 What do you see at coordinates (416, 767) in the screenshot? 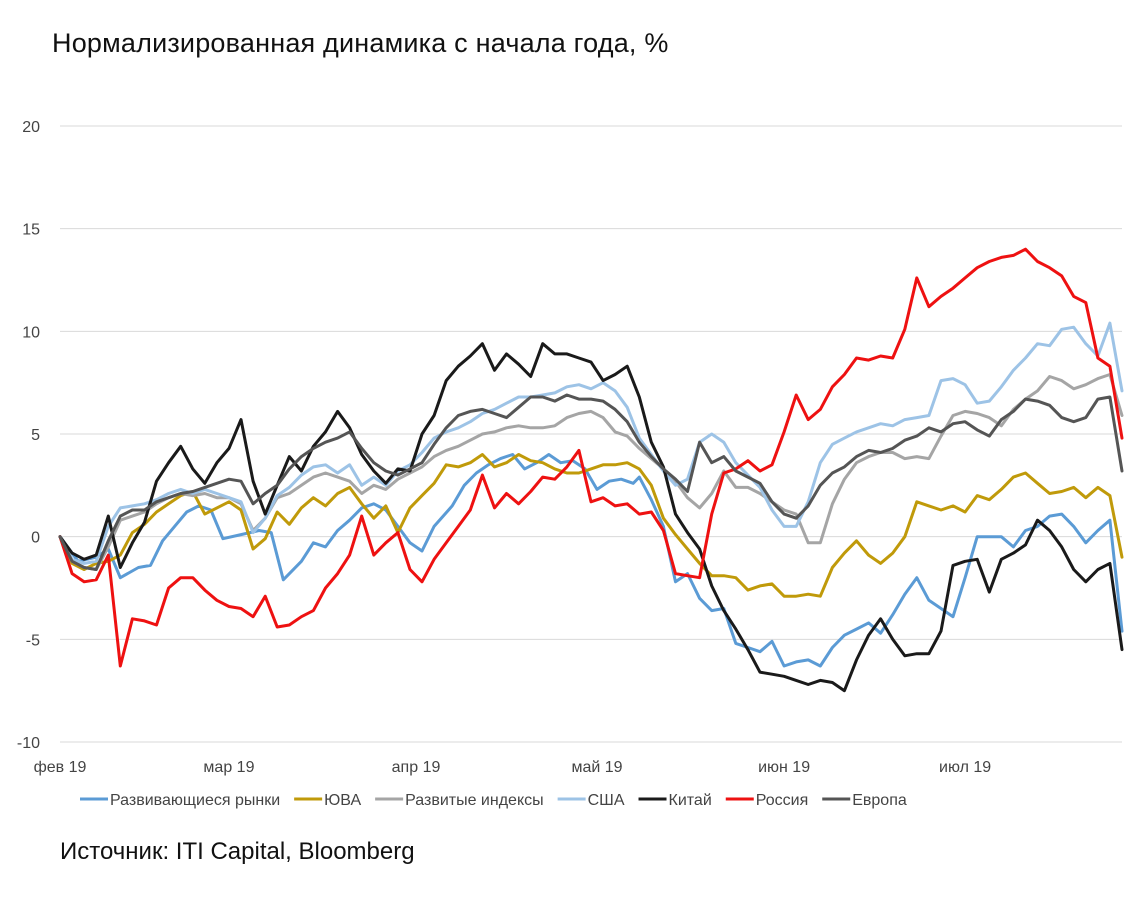
I see `x-tick-label: апр 19` at bounding box center [416, 767].